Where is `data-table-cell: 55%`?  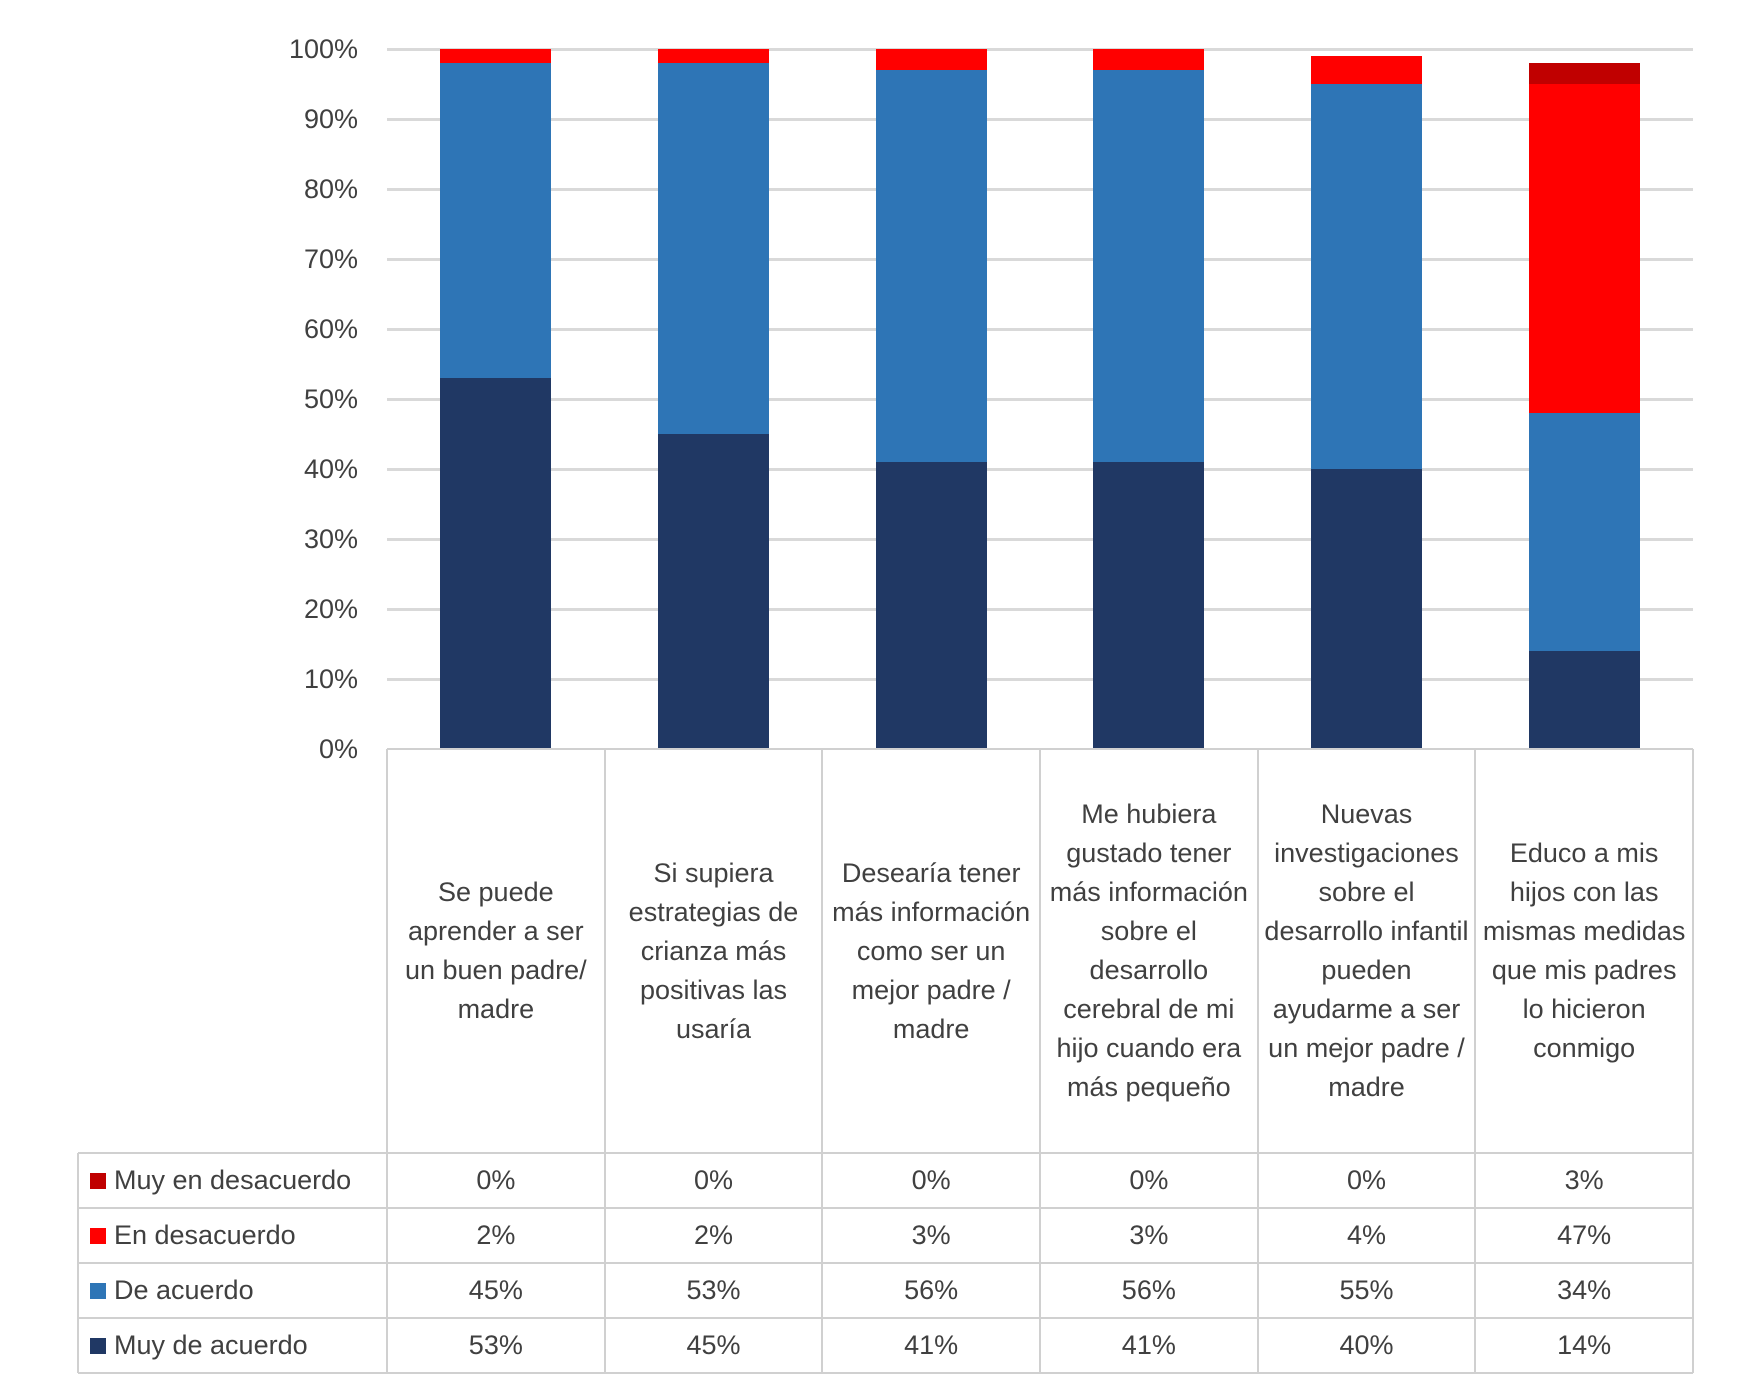
data-table-cell: 55% is located at coordinates (1366, 1290).